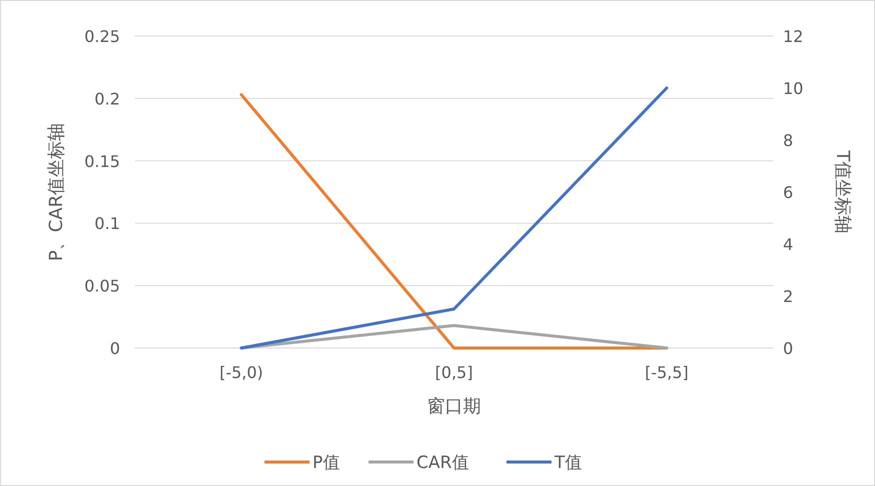 The height and width of the screenshot is (486, 875). I want to click on y-axis-title: P、CAR值坐标轴, so click(56, 192).